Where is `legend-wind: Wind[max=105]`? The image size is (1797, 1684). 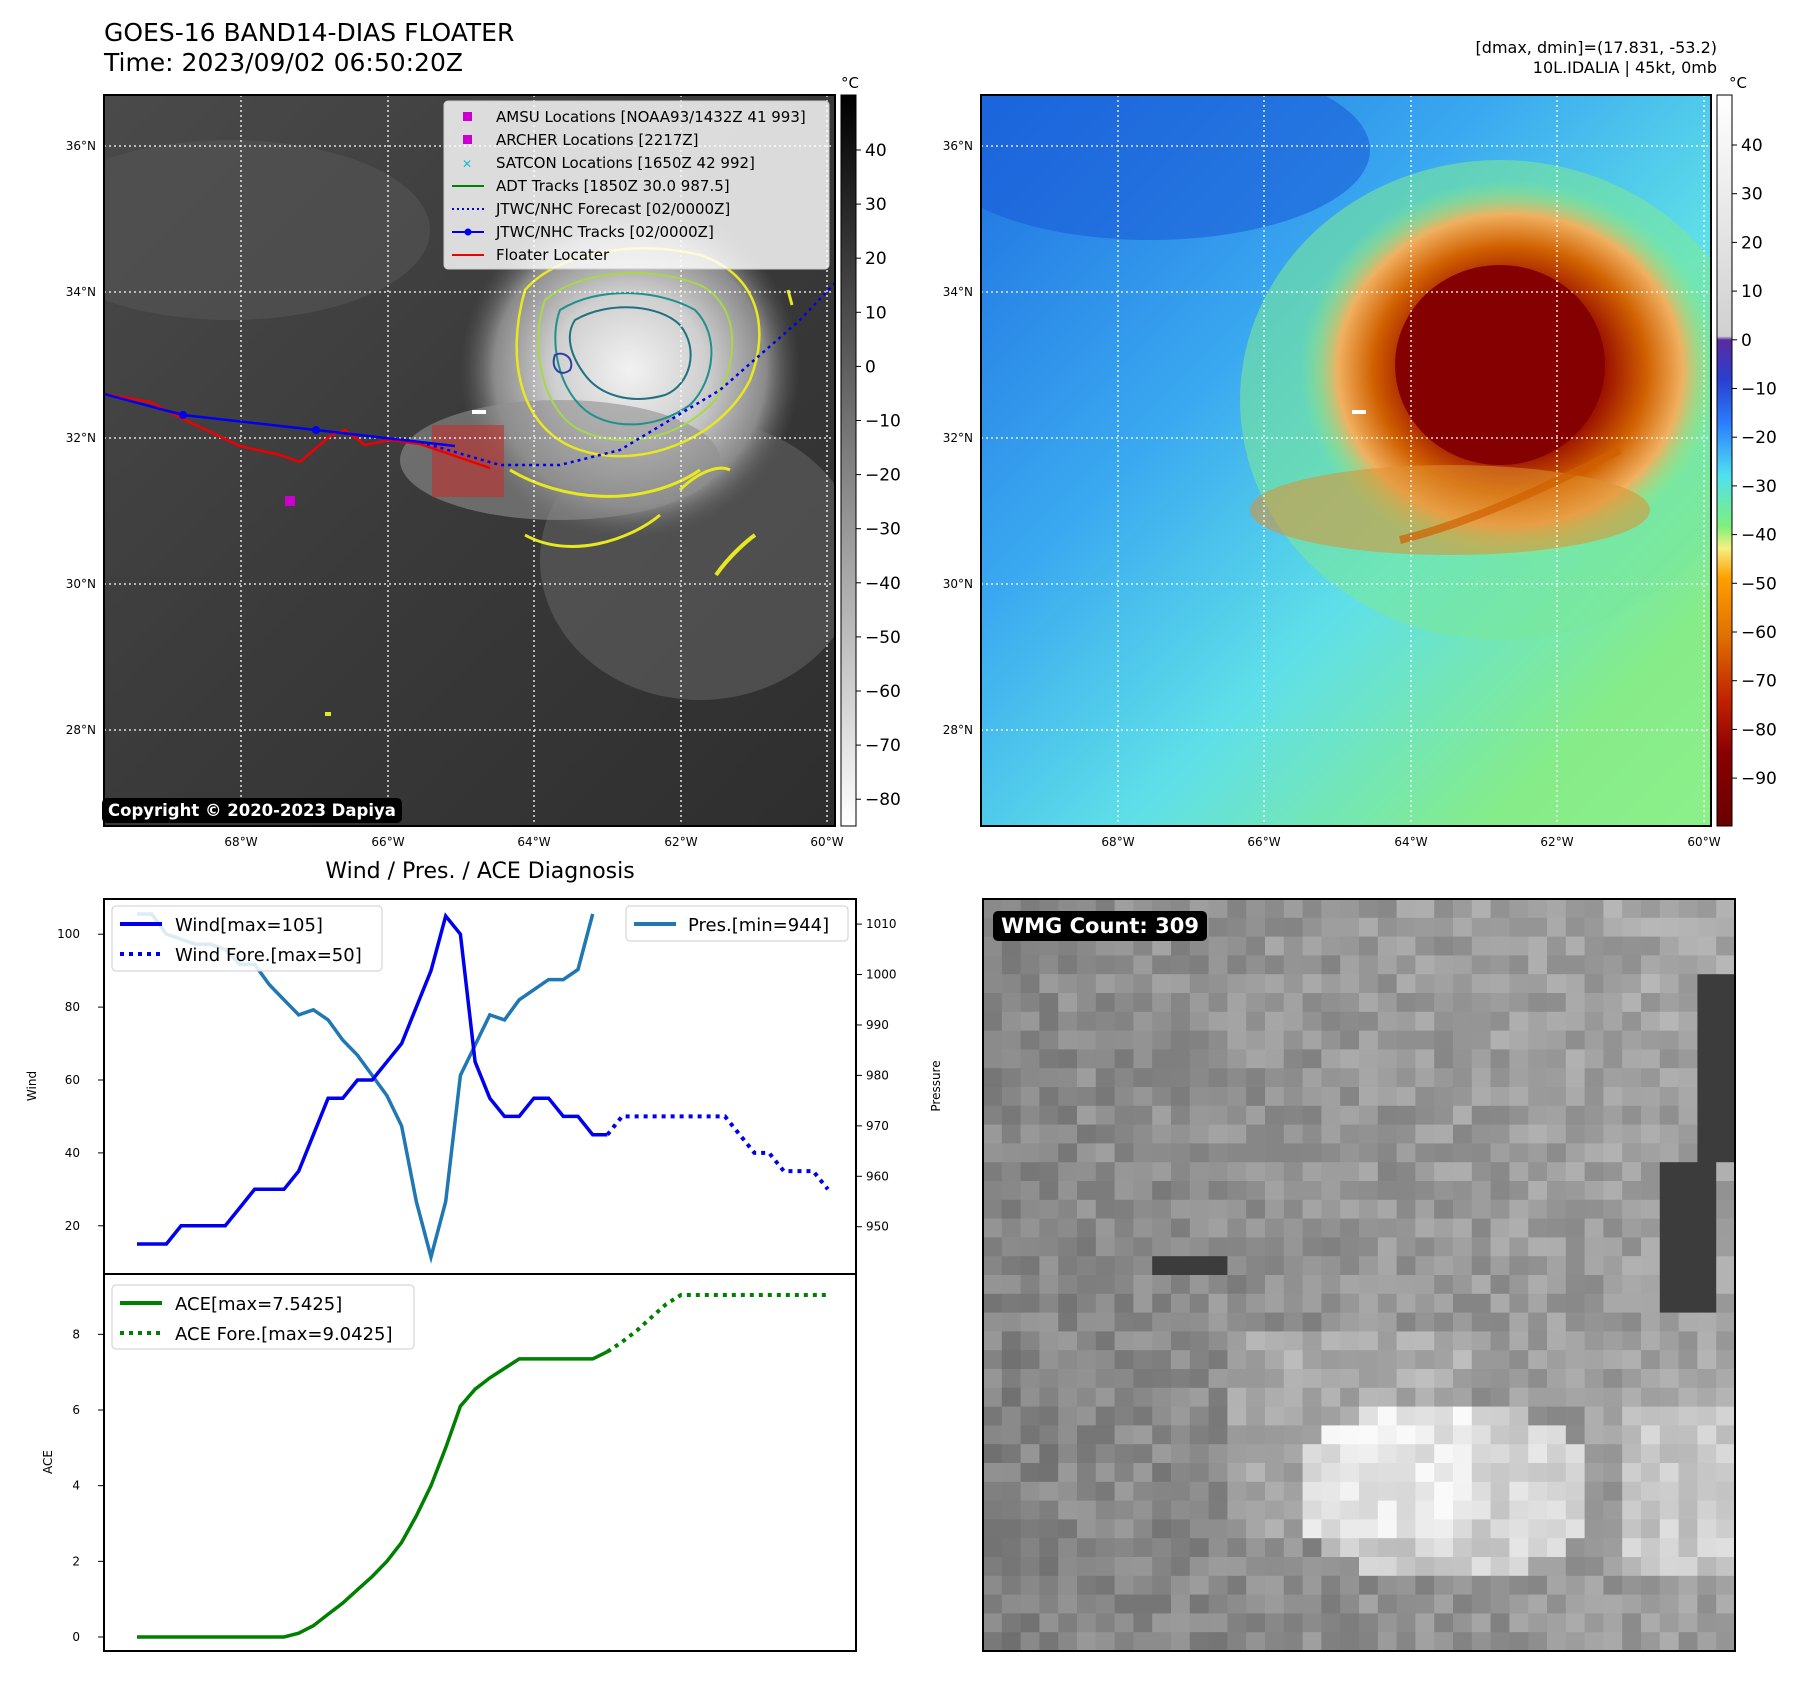
legend-wind: Wind[max=105] is located at coordinates (249, 925).